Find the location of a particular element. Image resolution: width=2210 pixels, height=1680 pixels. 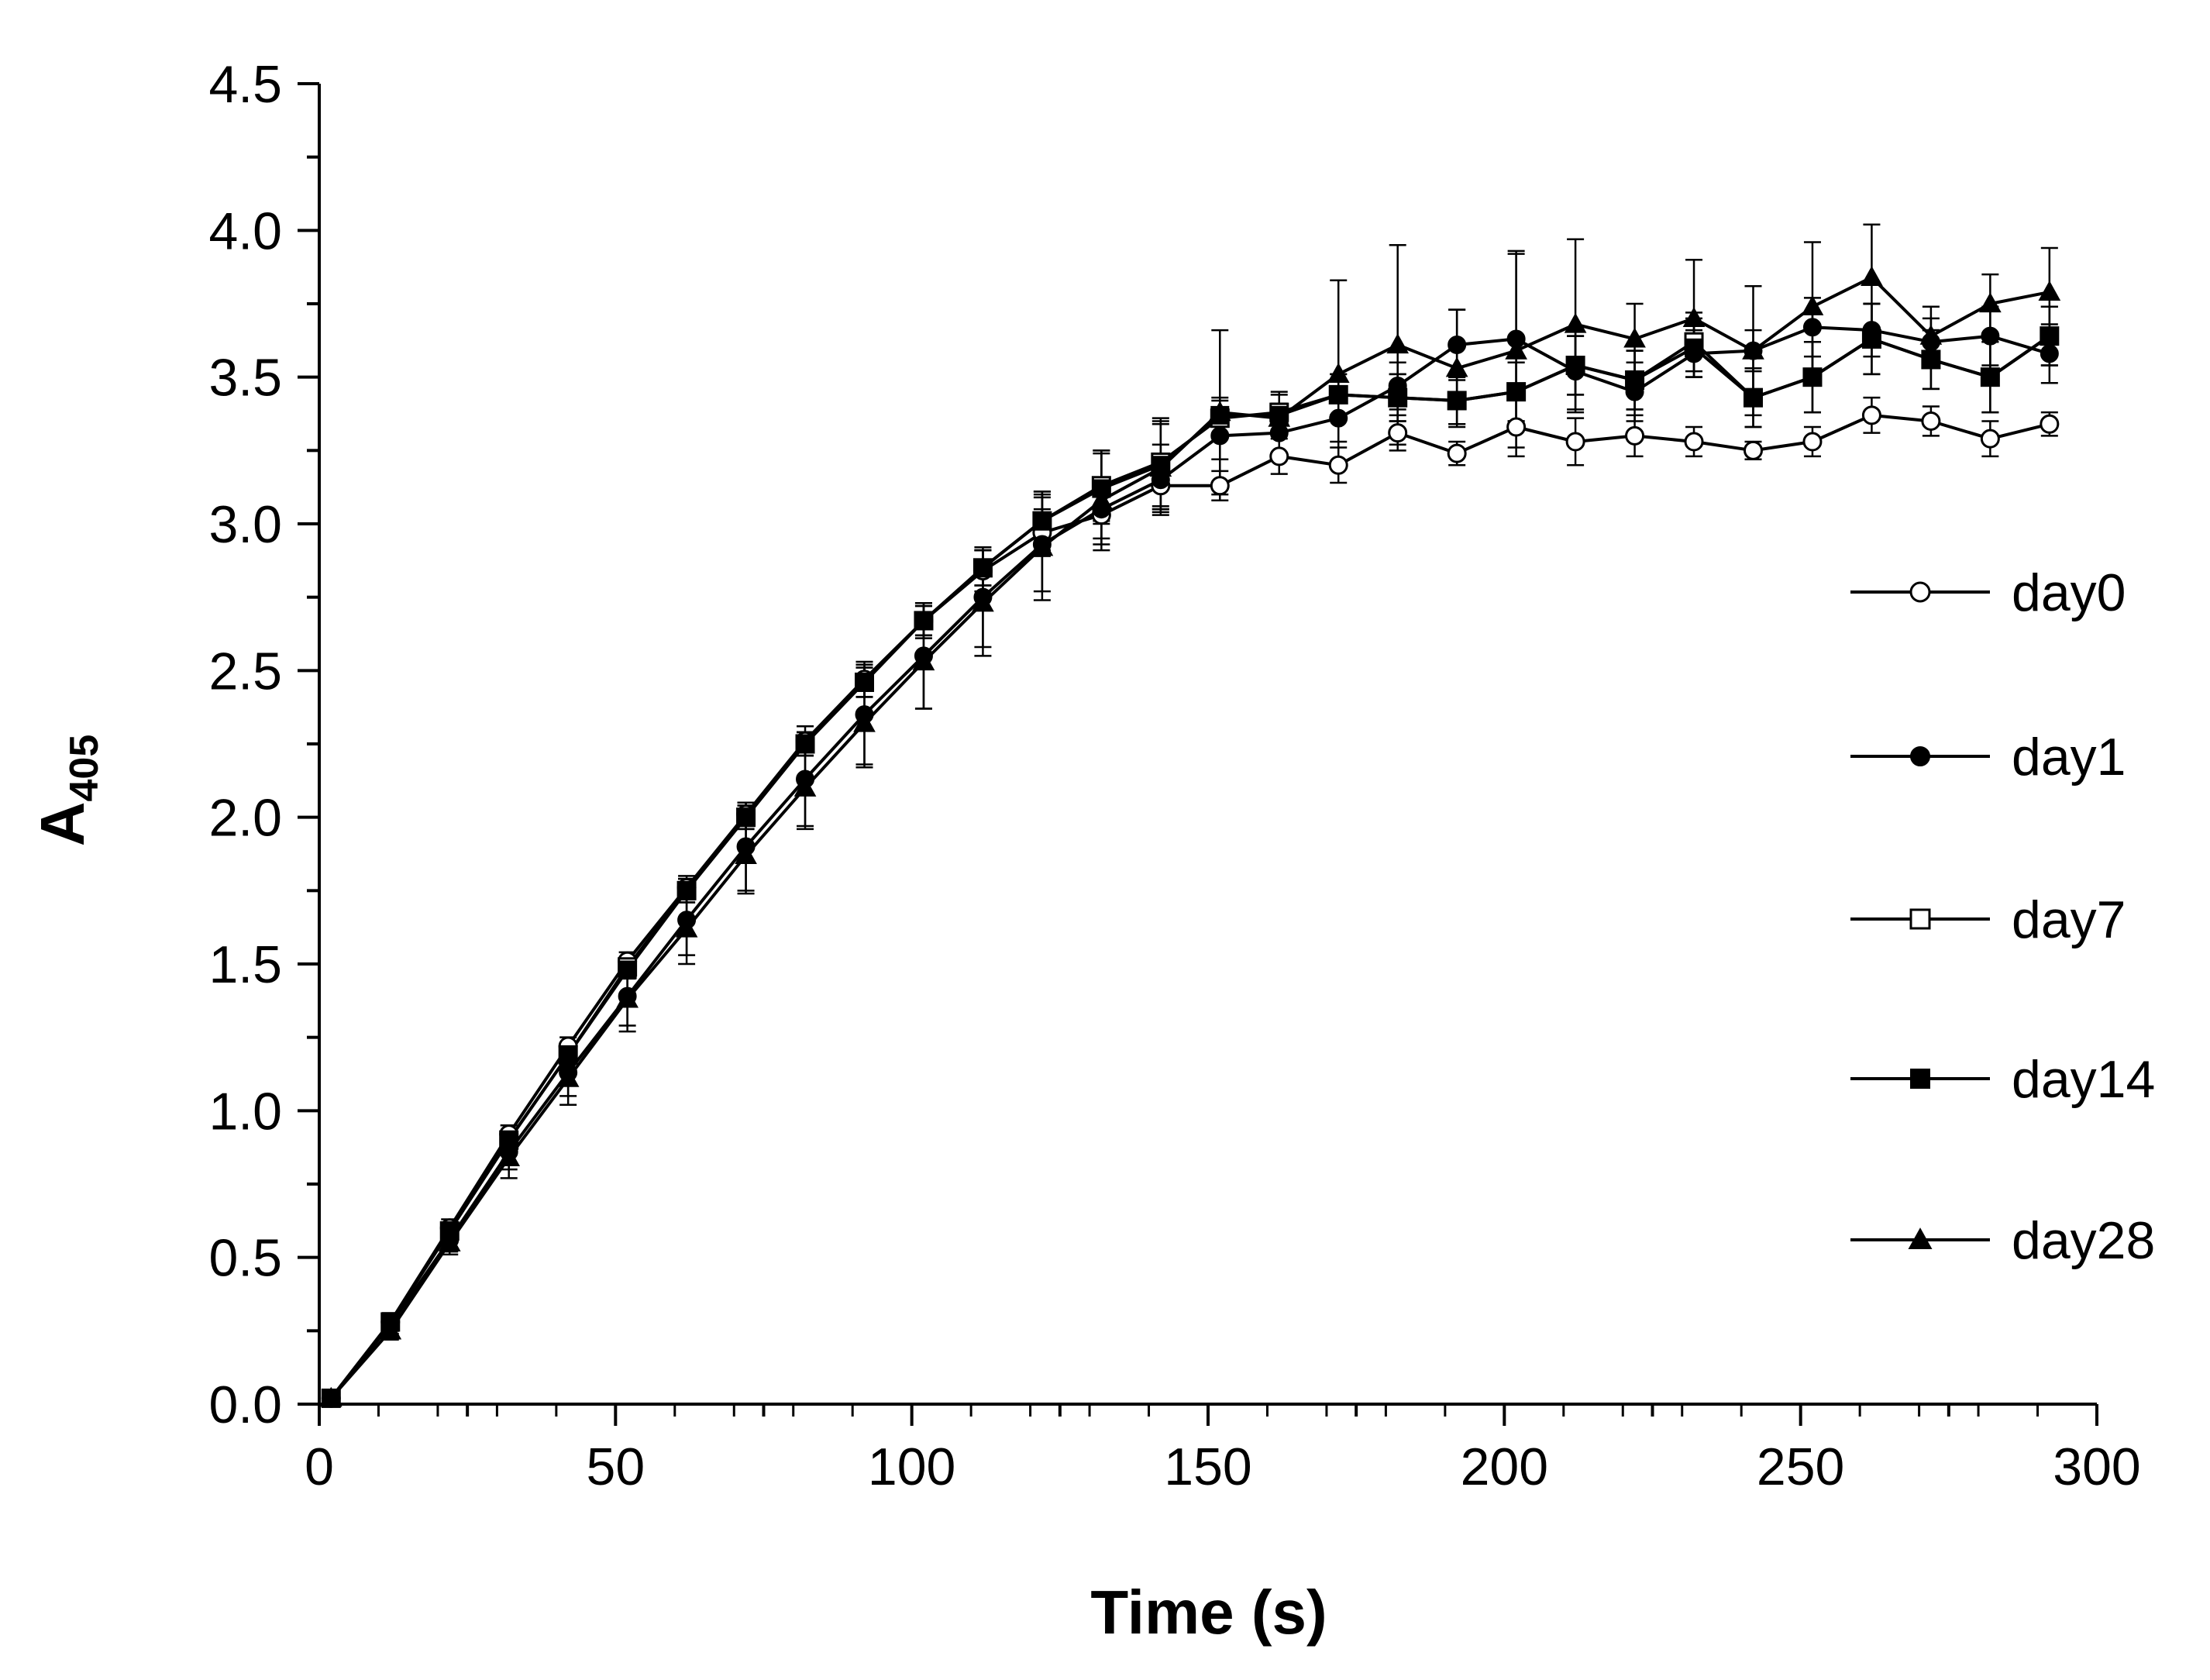

y-tick-label: 3.0 is located at coordinates (245, 525).